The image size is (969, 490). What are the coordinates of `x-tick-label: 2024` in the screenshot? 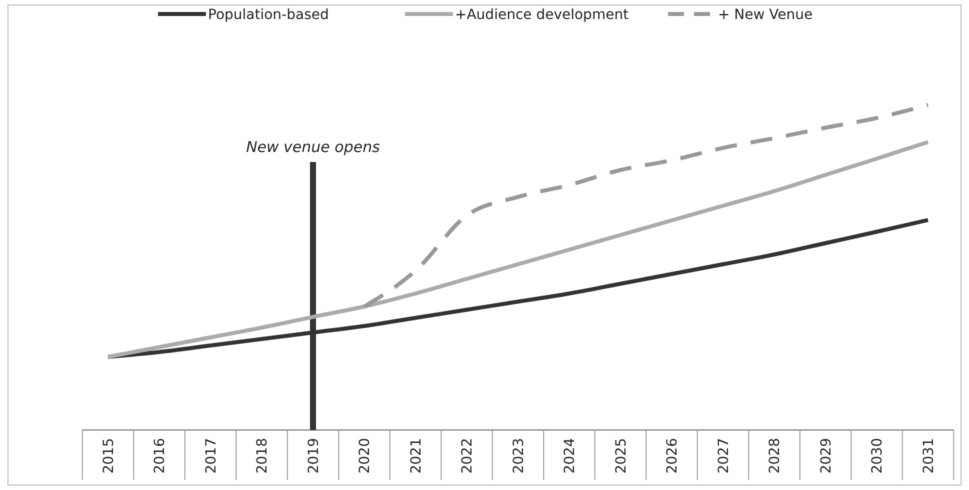 It's located at (570, 456).